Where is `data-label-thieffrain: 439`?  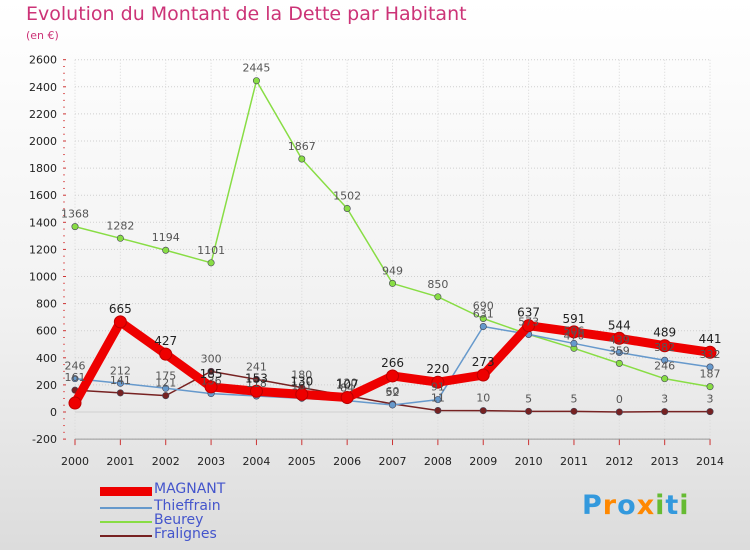 data-label-thieffrain: 439 is located at coordinates (619, 340).